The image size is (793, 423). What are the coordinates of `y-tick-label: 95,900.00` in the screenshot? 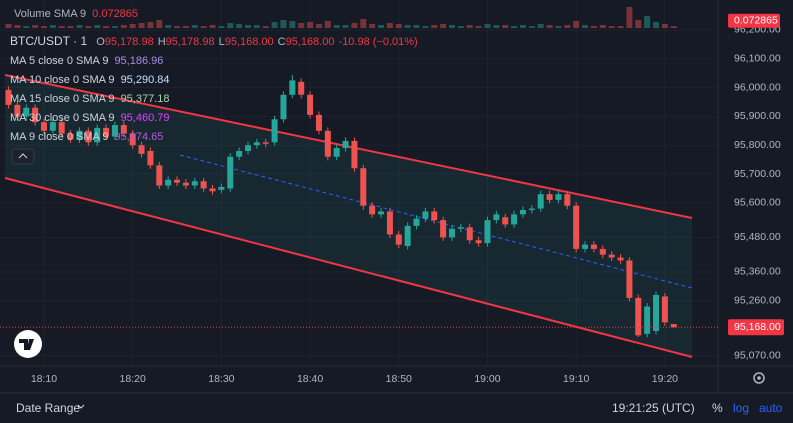 It's located at (757, 116).